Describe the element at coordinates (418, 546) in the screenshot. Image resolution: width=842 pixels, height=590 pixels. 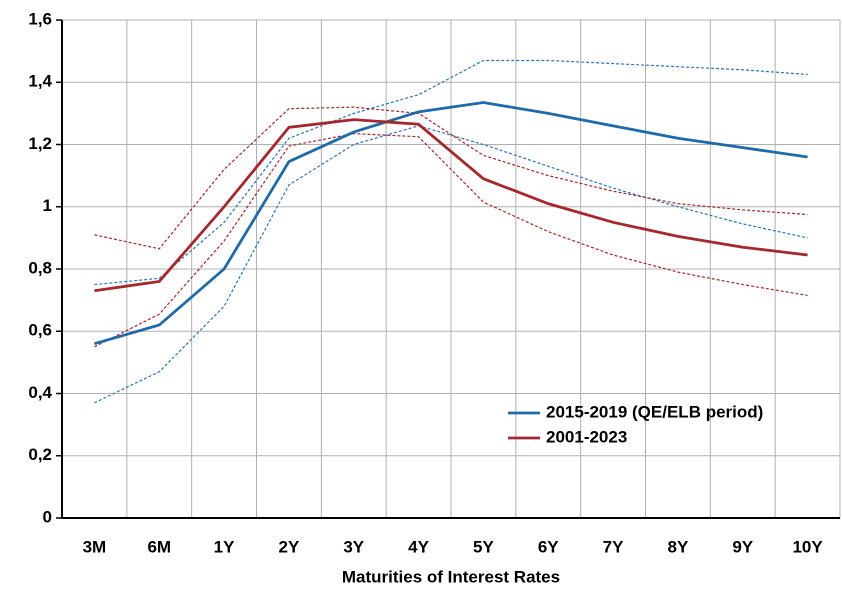
I see `x-tick-label: 4Y` at that location.